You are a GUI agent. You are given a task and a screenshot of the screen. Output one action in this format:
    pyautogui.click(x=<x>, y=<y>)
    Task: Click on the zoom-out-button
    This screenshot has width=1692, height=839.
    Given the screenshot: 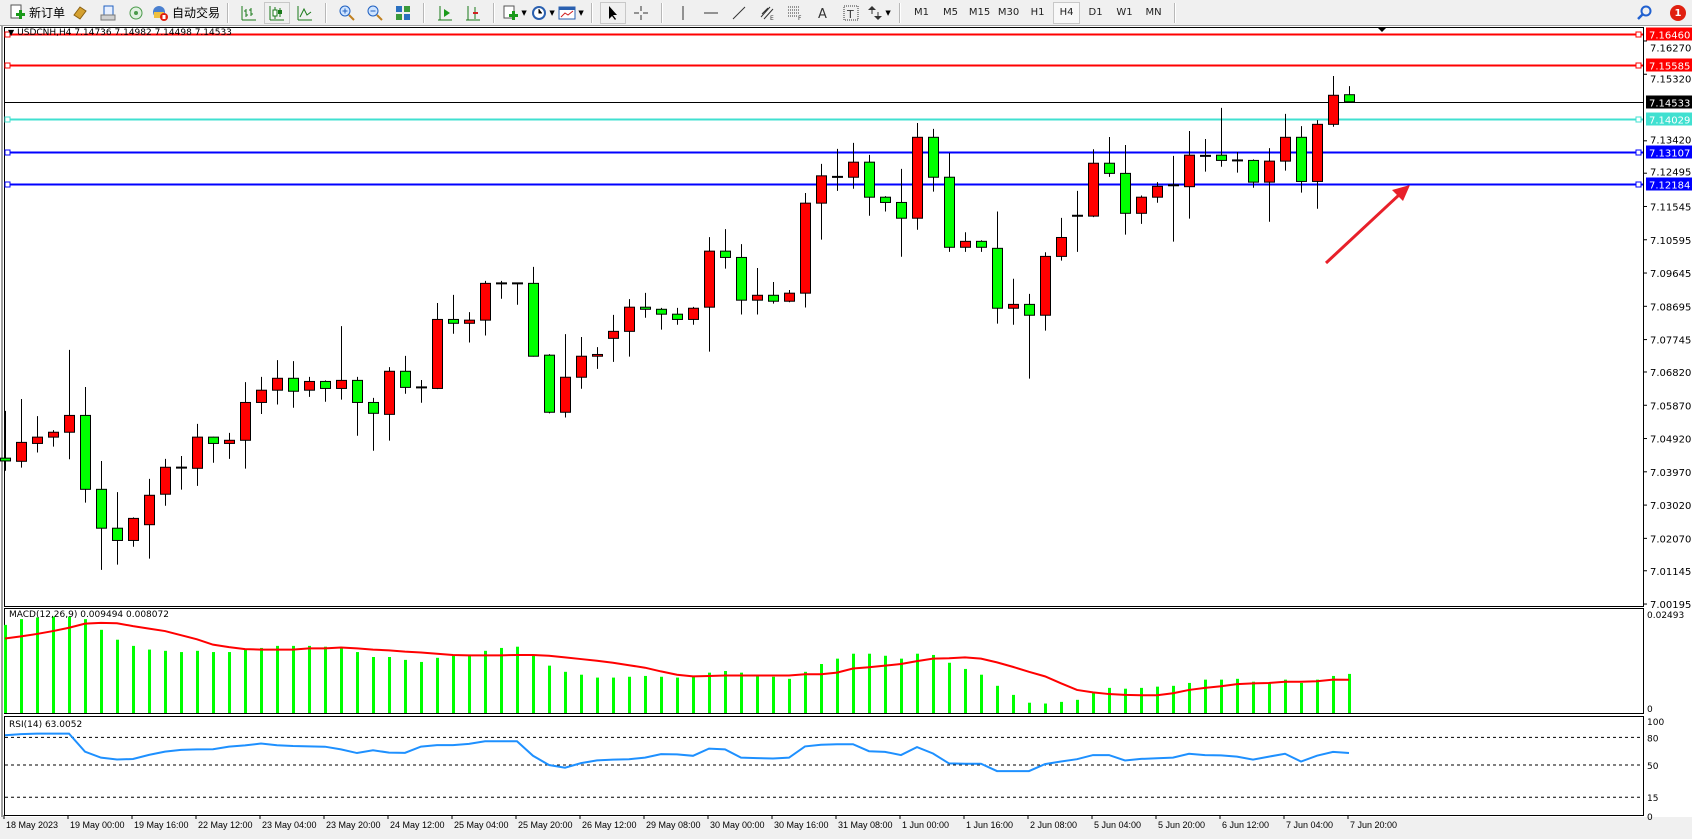 What is the action you would take?
    pyautogui.click(x=375, y=13)
    